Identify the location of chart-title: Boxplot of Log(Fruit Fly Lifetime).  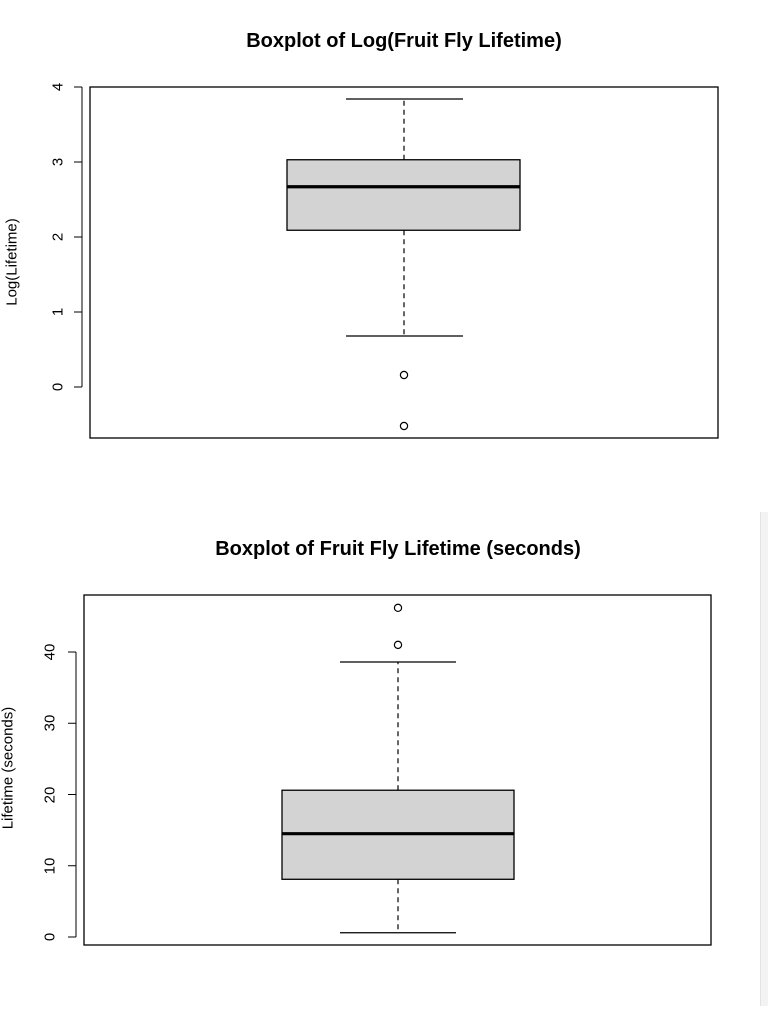
(404, 41).